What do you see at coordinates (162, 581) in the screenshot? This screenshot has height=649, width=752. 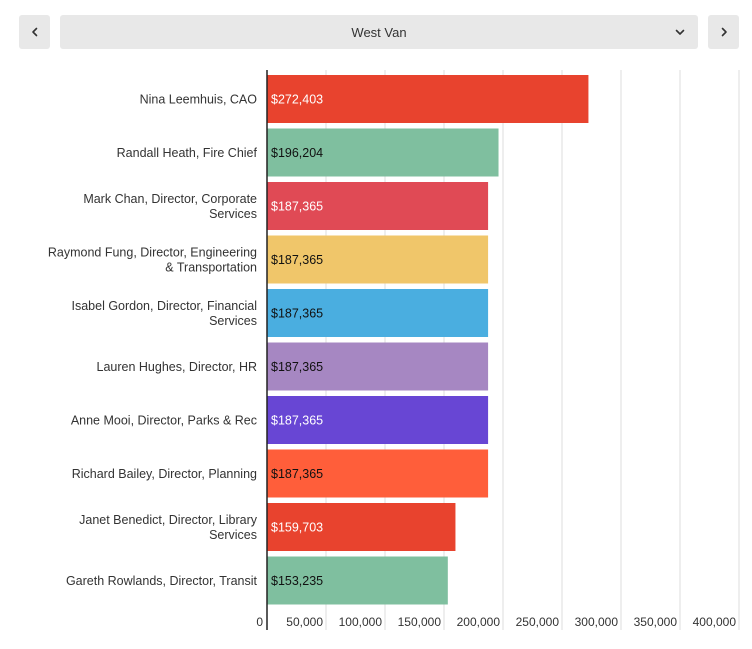 I see `category-label: Gareth Rowlands, Director, Transit` at bounding box center [162, 581].